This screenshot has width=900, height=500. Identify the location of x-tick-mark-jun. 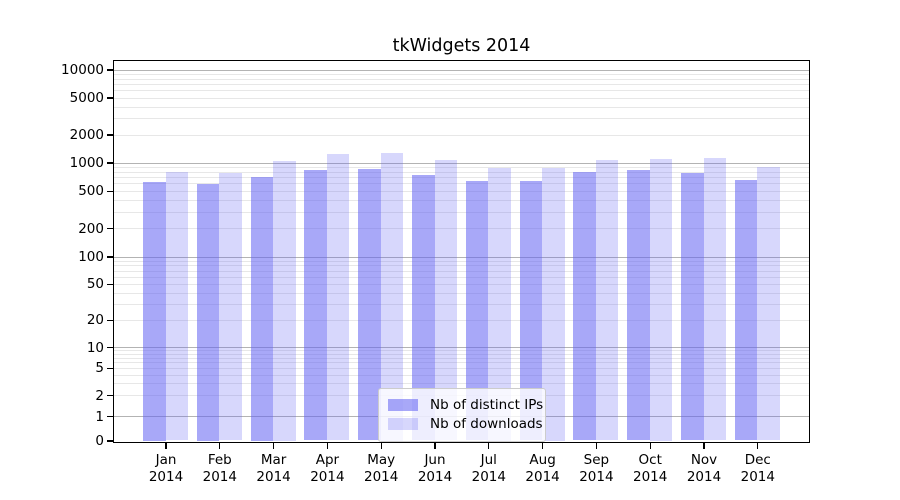
(435, 445).